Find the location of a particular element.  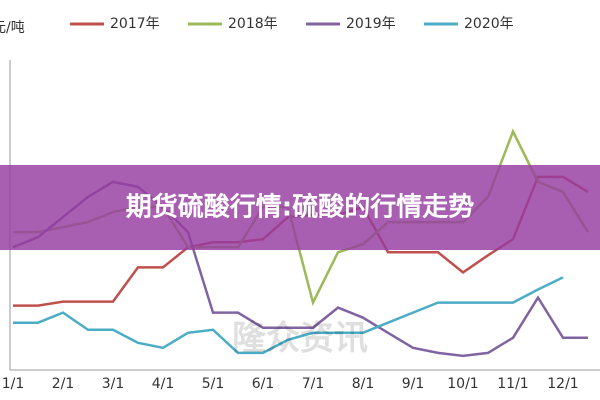

x-tick-label: 10/1 is located at coordinates (462, 384).